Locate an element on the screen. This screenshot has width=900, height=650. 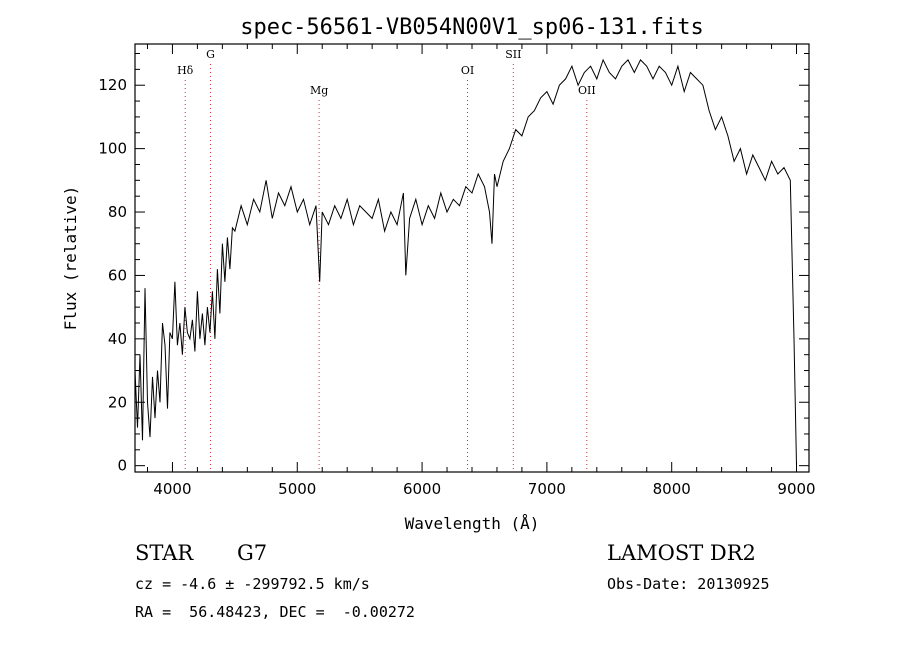
x-tick-label: 9000 is located at coordinates (796, 489).